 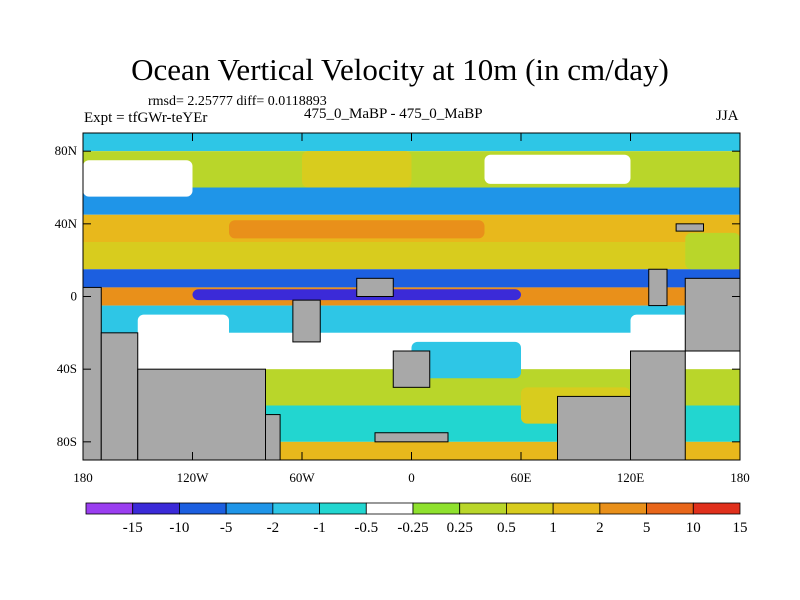 What do you see at coordinates (740, 528) in the screenshot?
I see `colorbar-label: 15` at bounding box center [740, 528].